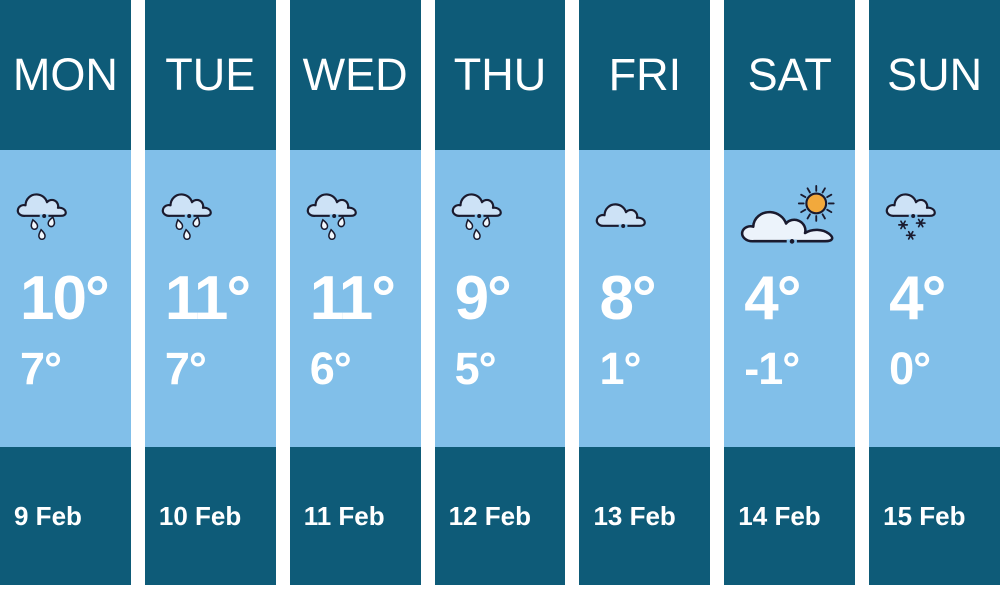 The width and height of the screenshot is (1000, 591). I want to click on date-label: 13 Feb, so click(634, 515).